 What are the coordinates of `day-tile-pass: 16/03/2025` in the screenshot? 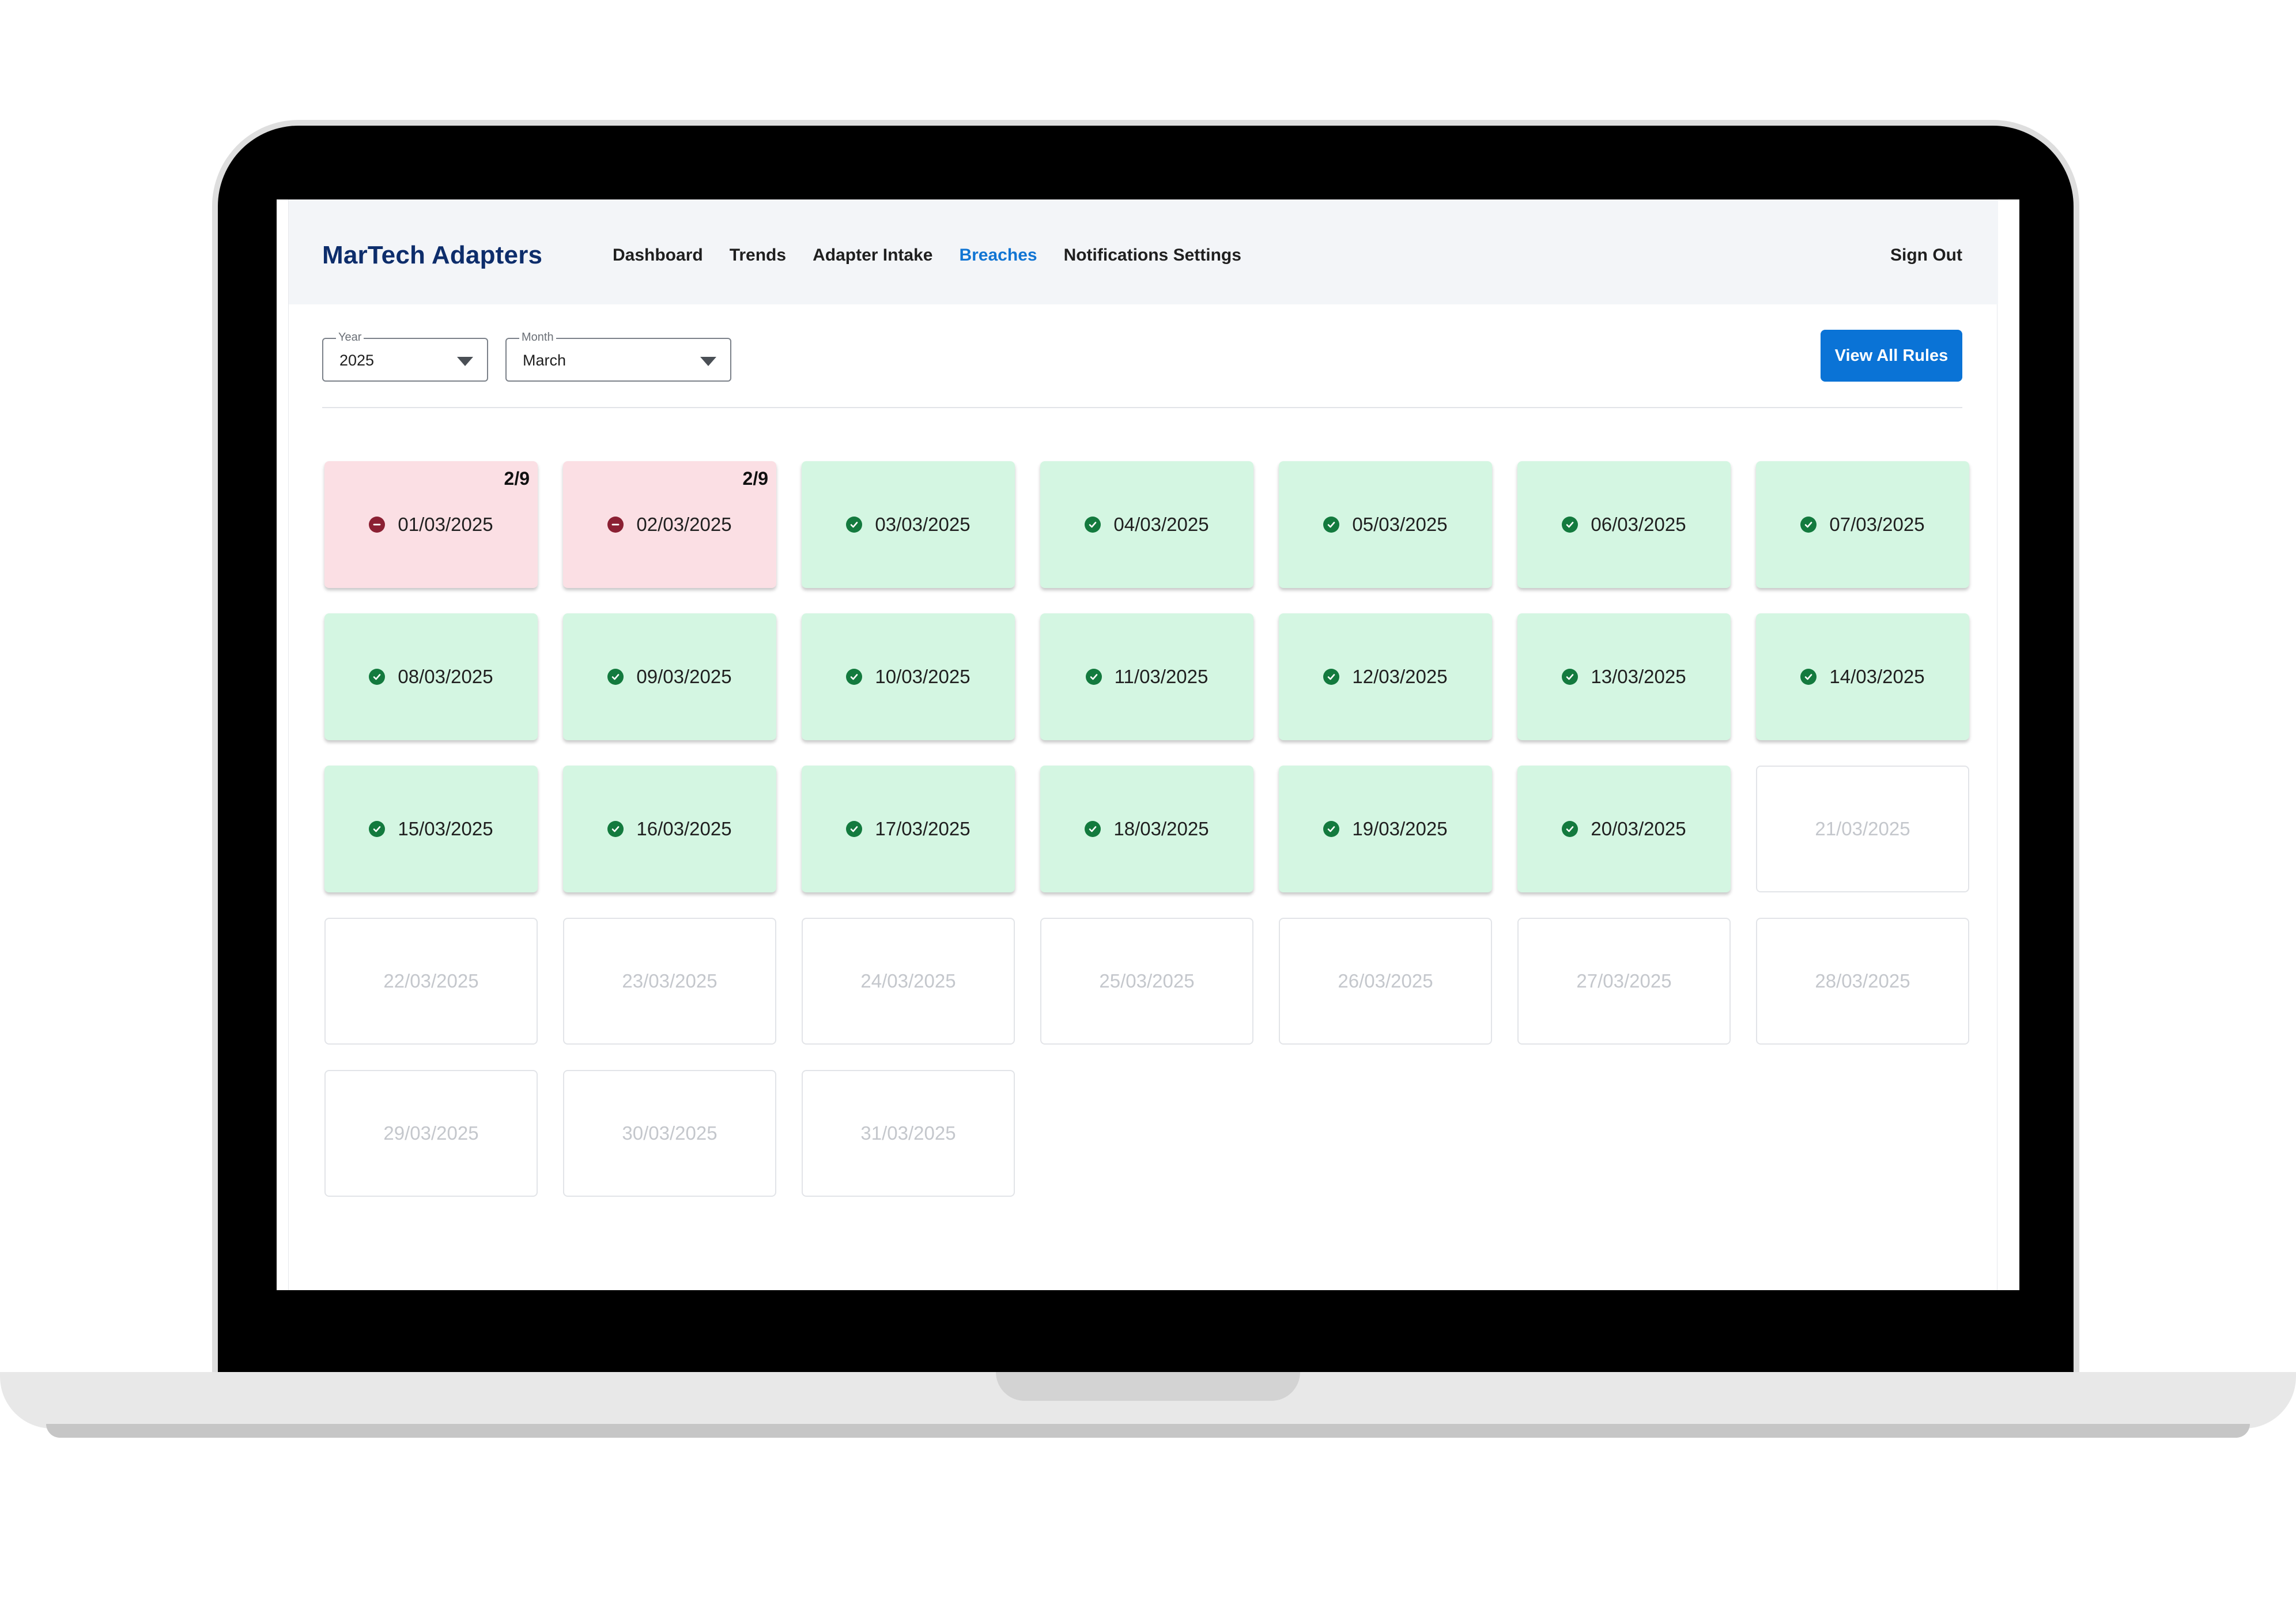 It's located at (669, 829).